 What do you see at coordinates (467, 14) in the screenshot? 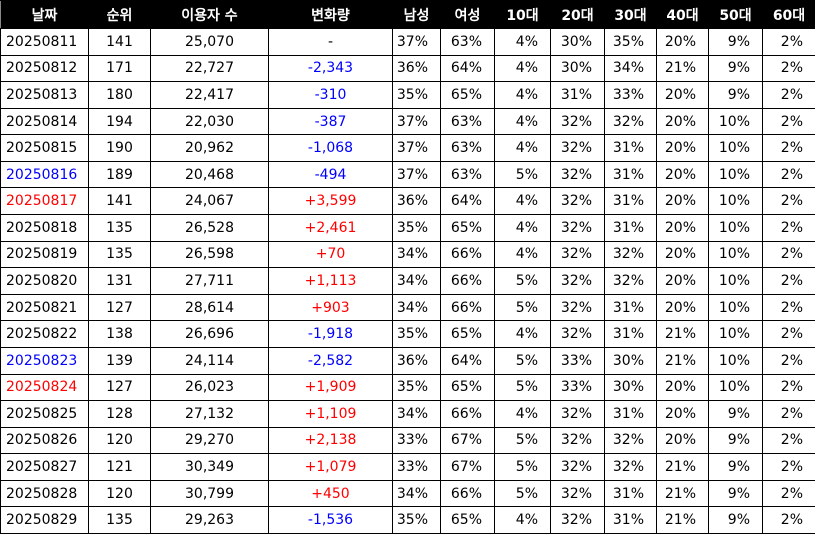
I see `header-cell: 여성` at bounding box center [467, 14].